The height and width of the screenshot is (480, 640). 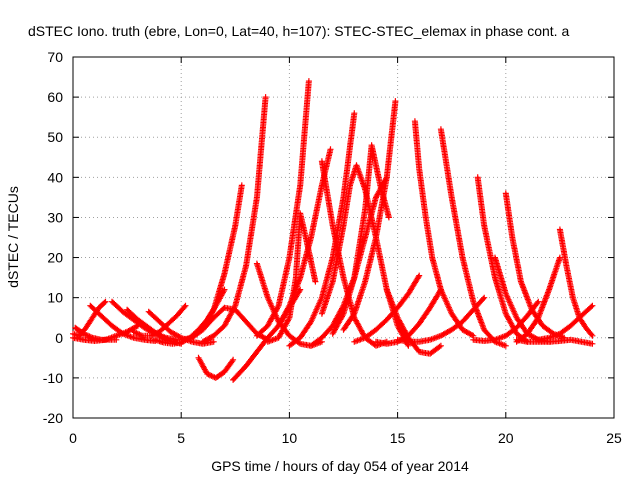 What do you see at coordinates (53, 418) in the screenshot?
I see `y-tick-label: -20` at bounding box center [53, 418].